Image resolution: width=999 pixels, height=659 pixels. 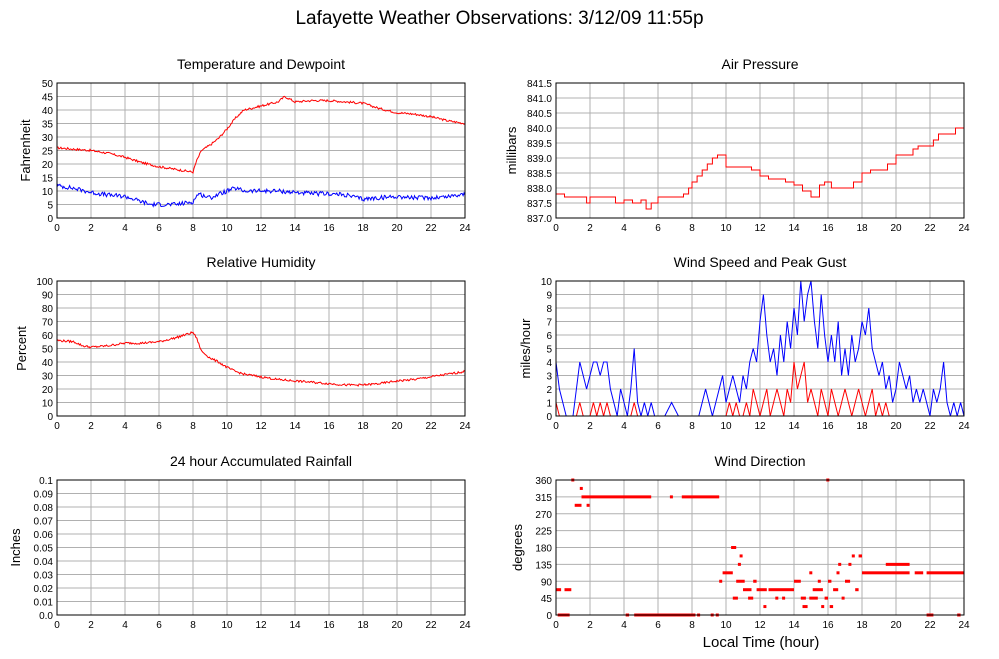 I want to click on y-tick-label: 839.0, so click(x=539, y=159).